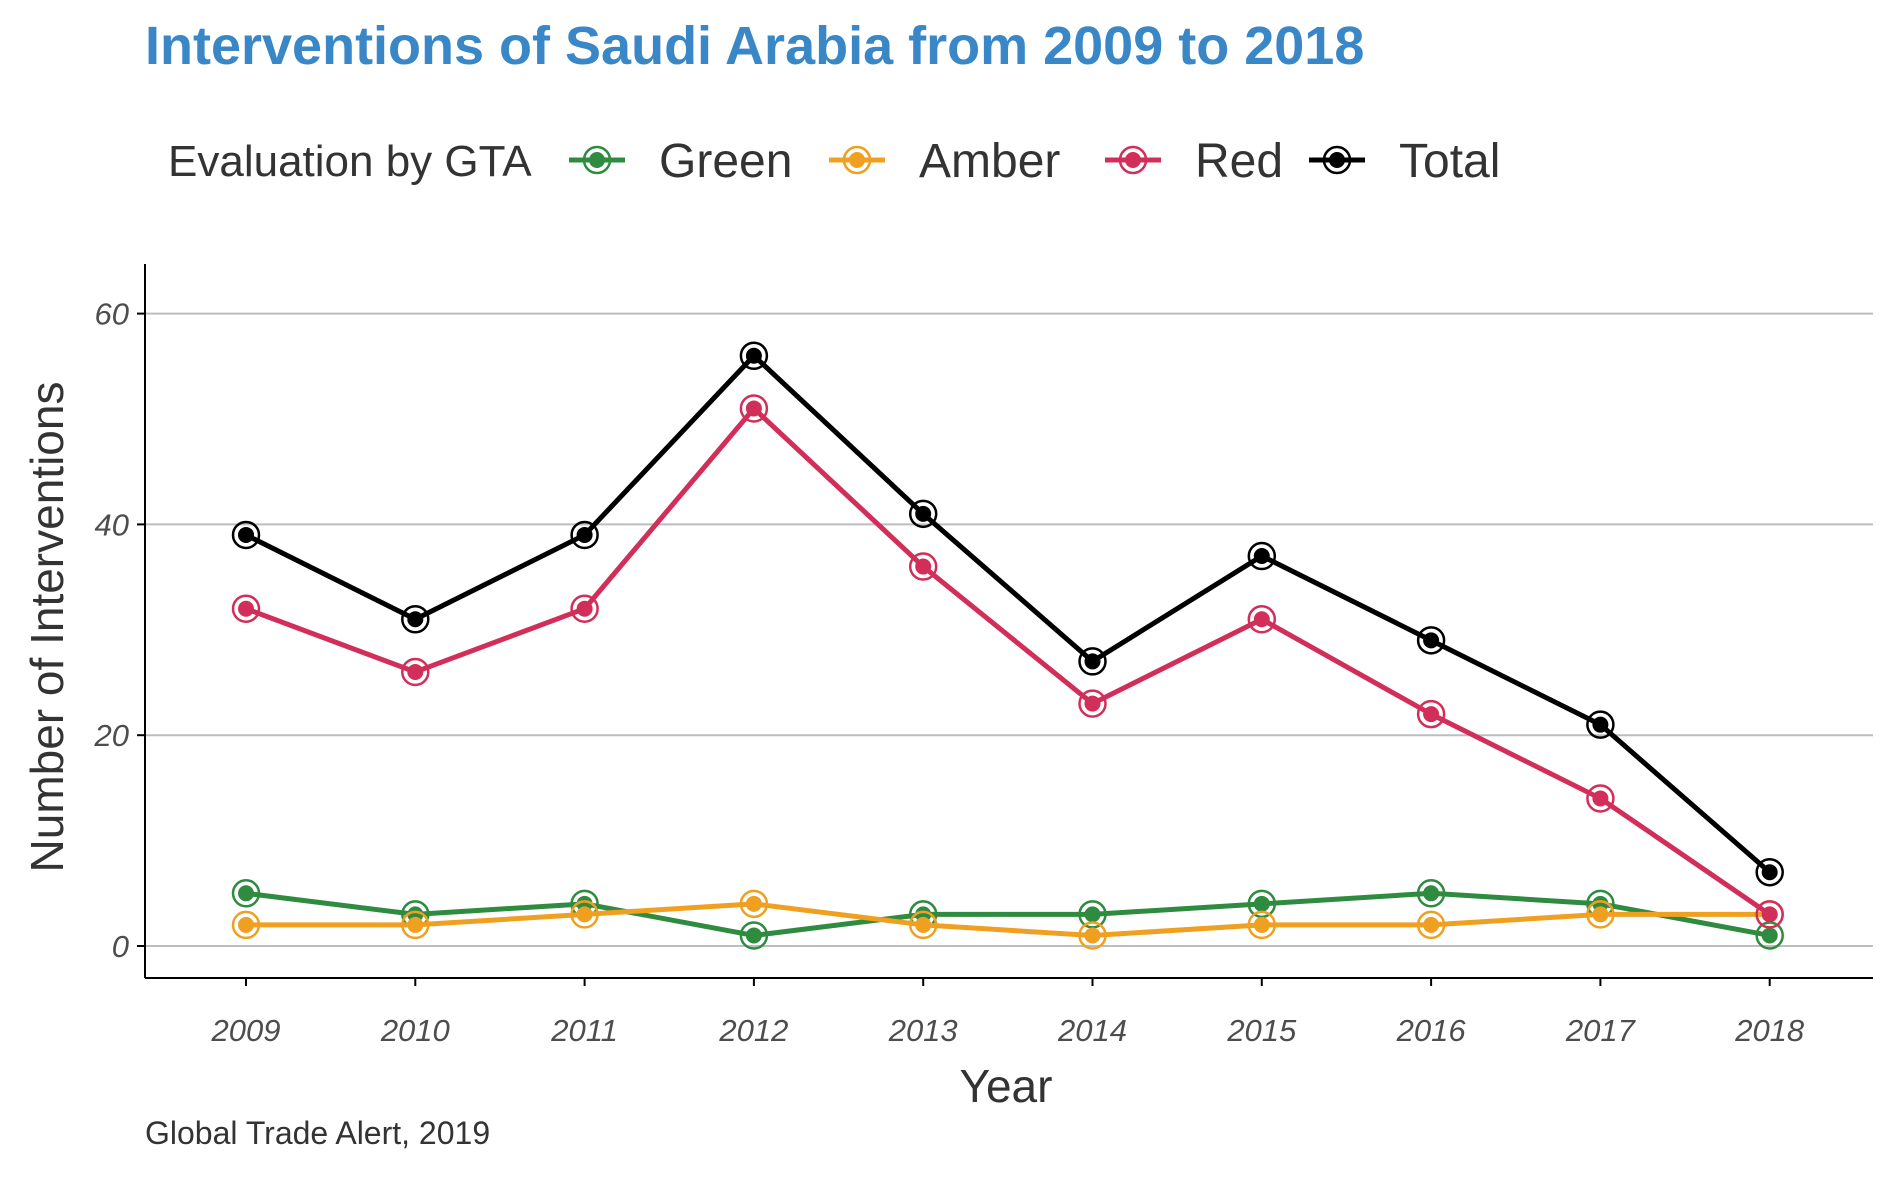 Image resolution: width=1889 pixels, height=1181 pixels. What do you see at coordinates (923, 566) in the screenshot?
I see `data-point-red-2013` at bounding box center [923, 566].